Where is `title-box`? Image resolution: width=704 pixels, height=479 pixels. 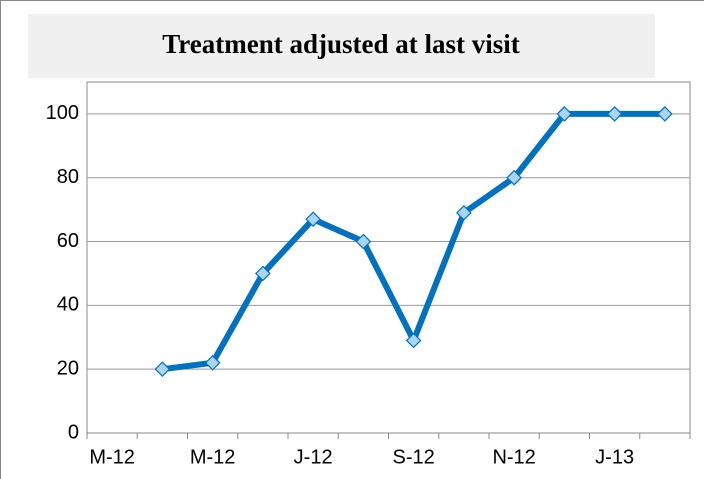
title-box is located at coordinates (341, 46).